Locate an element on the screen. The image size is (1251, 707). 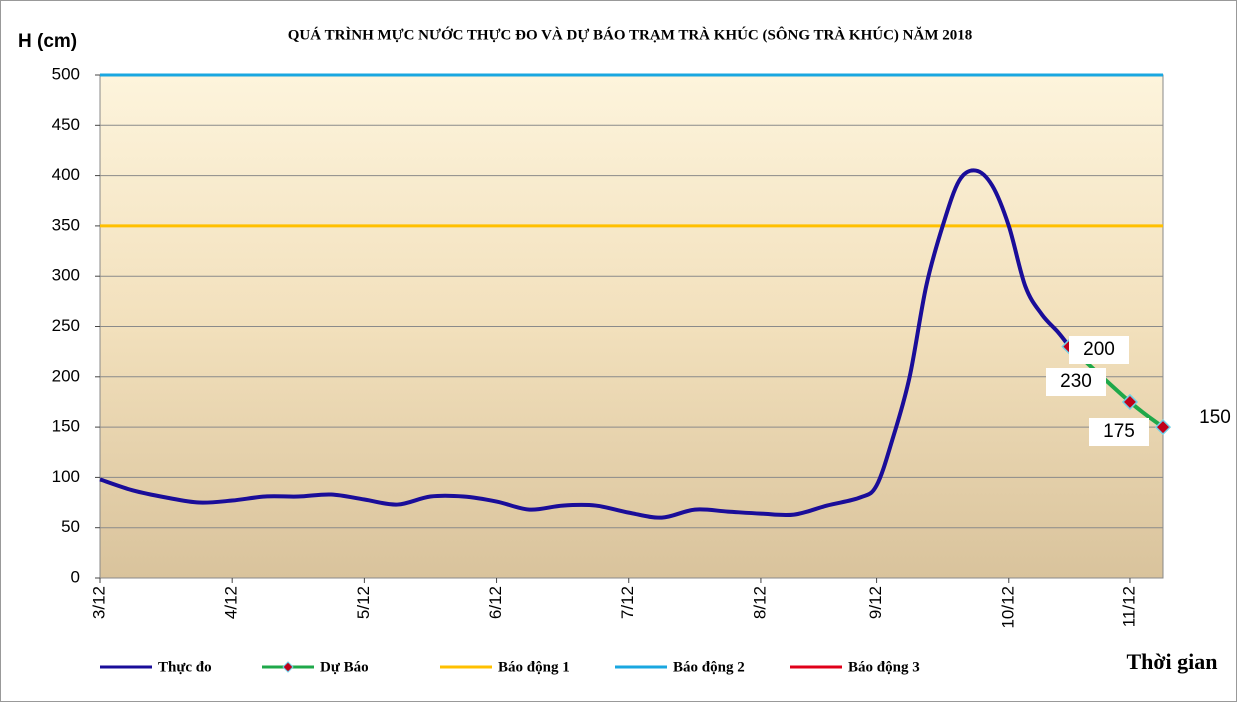
legend-label: Dự Báo is located at coordinates (344, 667).